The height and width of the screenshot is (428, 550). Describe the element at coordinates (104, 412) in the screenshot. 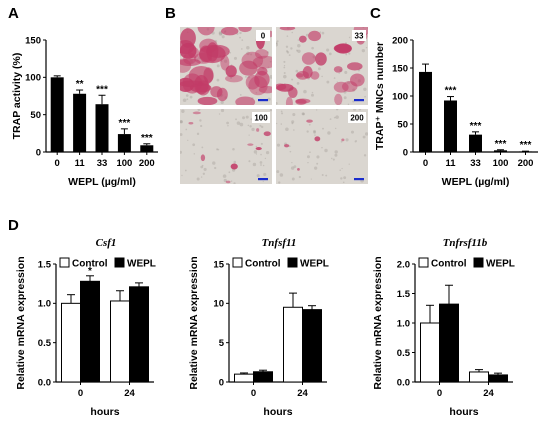

I see `x-axis-title: hours` at that location.